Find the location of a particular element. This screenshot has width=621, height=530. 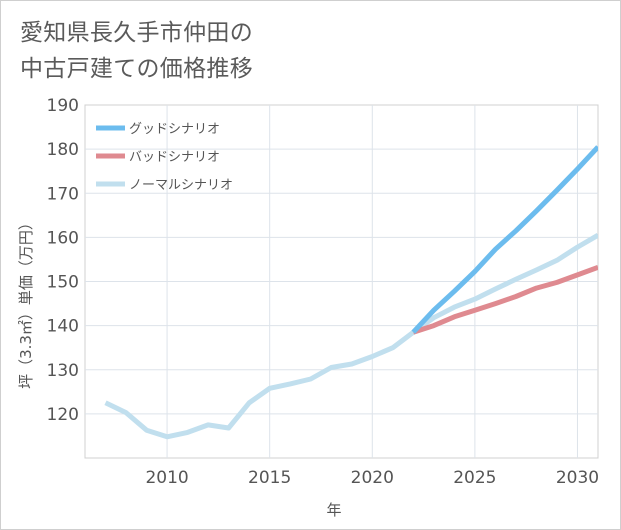

y-tick-label-150: 150 is located at coordinates (63, 283).